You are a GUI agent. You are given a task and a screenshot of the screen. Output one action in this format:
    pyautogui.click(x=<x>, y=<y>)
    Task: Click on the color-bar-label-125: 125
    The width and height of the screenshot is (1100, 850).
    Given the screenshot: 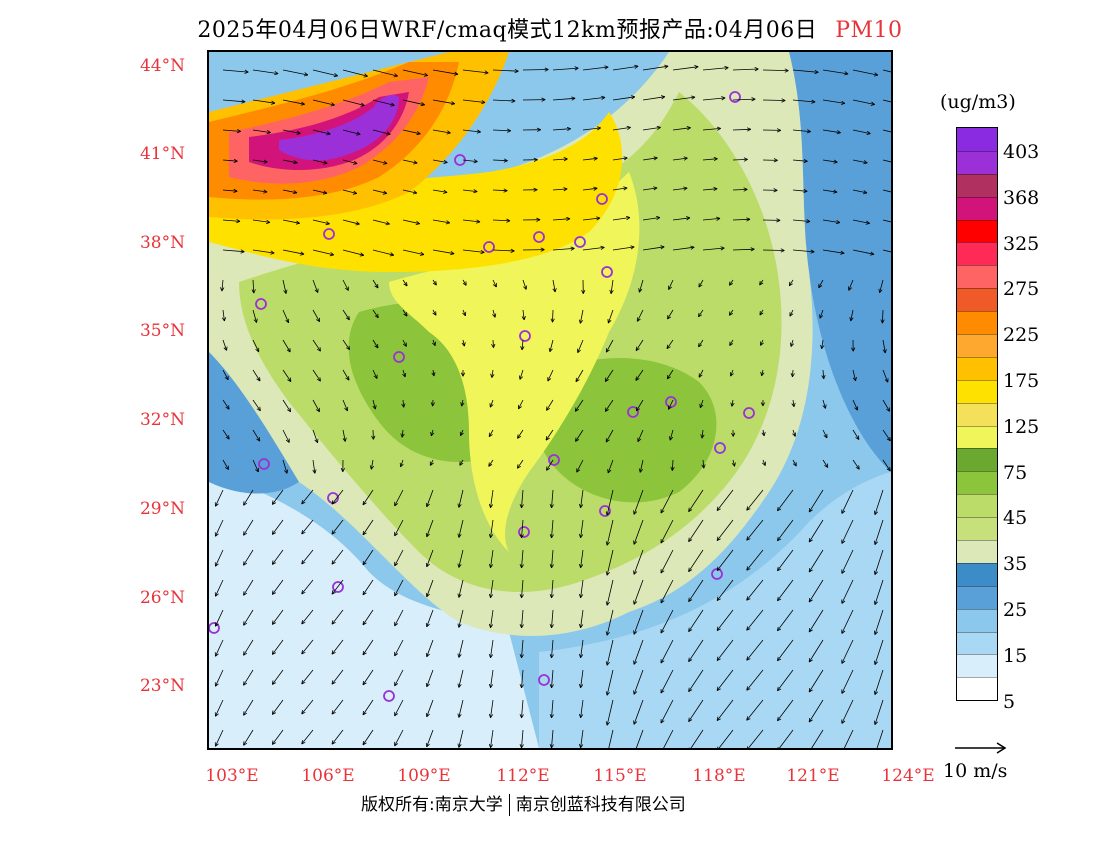 What is the action you would take?
    pyautogui.click(x=1021, y=426)
    